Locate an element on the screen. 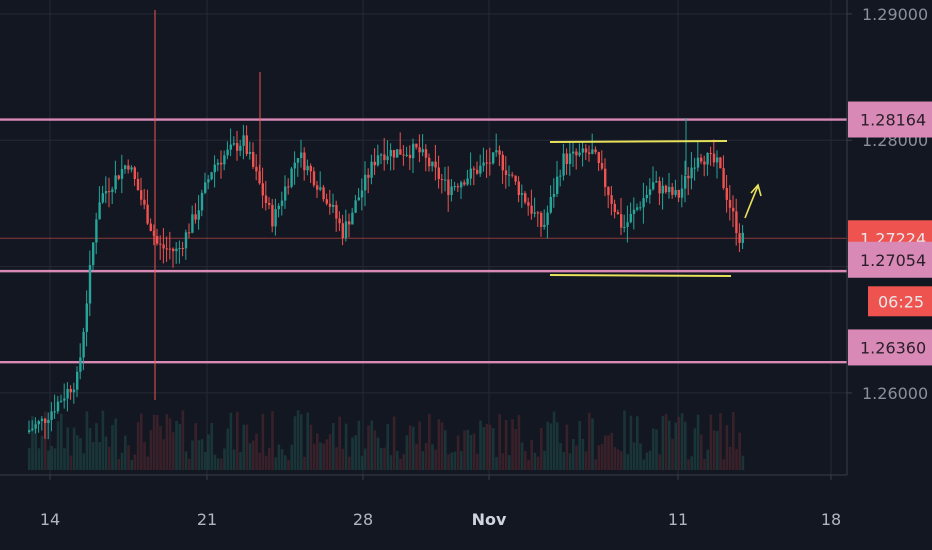 This screenshot has width=932, height=550. arrow-head-icon is located at coordinates (756, 190).